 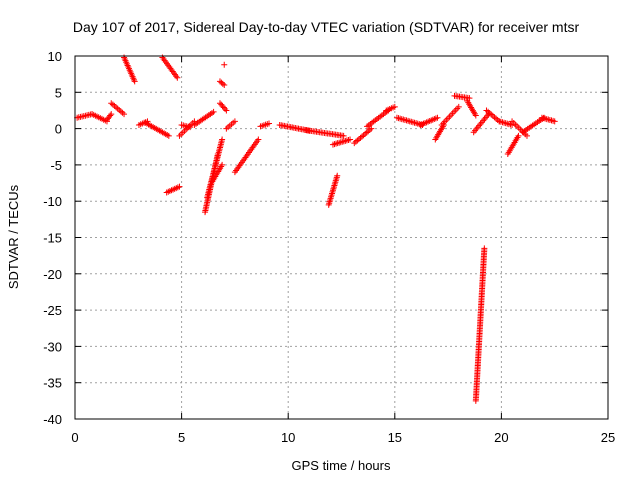 I want to click on y-tick-label: -20, so click(x=52, y=274).